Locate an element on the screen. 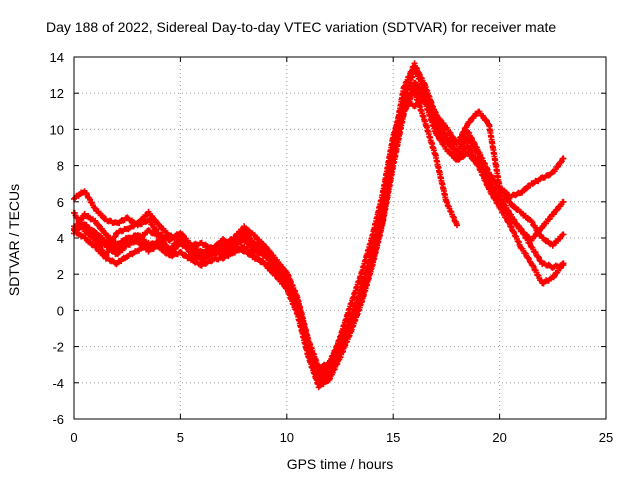  y-tick-label: -6 is located at coordinates (58, 419).